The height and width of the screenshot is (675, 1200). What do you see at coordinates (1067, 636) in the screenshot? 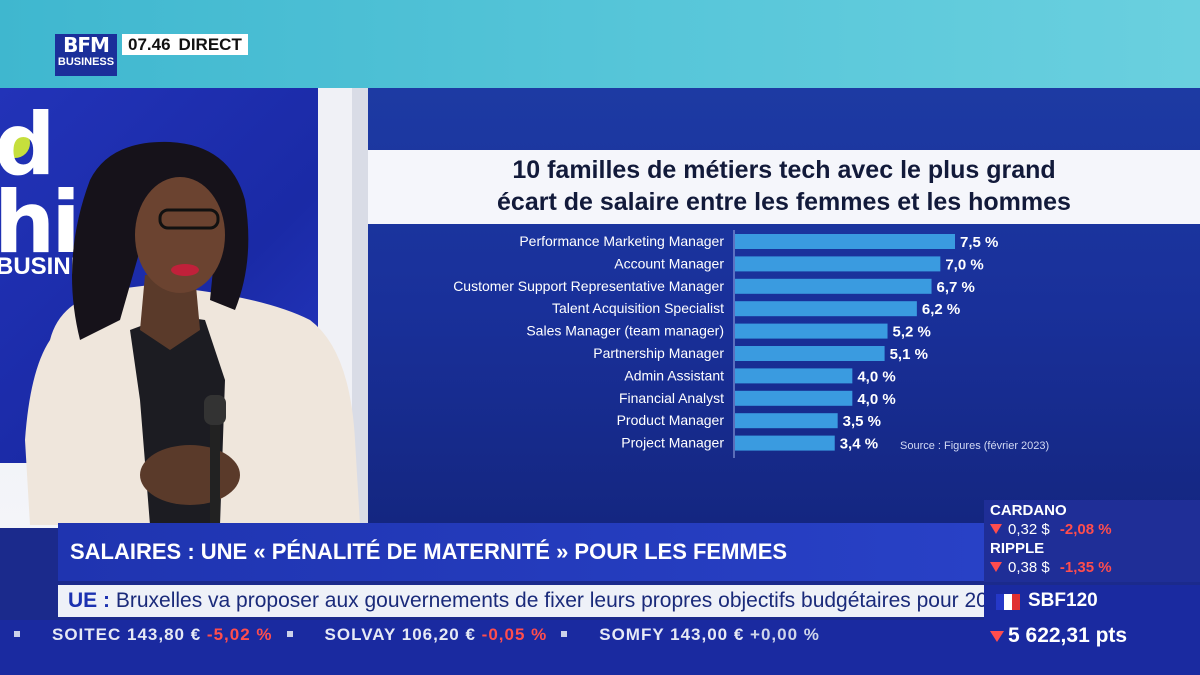
I see `index-value: 5 622,31 pts` at bounding box center [1067, 636].